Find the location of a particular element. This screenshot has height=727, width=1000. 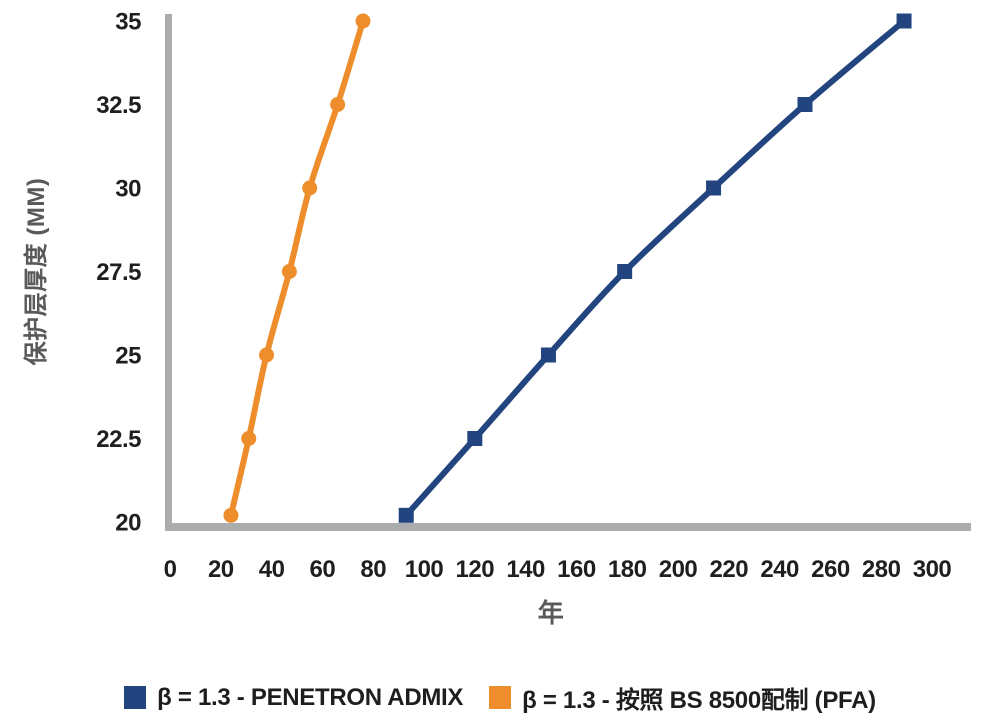

x-tick-label: 180 is located at coordinates (627, 569).